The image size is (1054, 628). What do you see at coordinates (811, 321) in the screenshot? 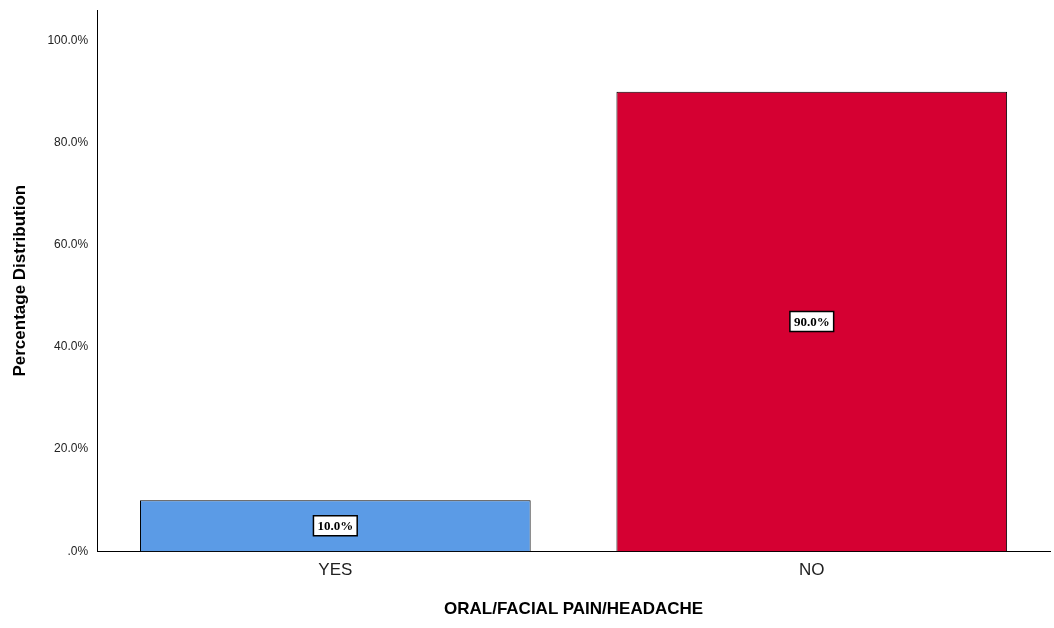
I see `data-label: 90.0%` at bounding box center [811, 321].